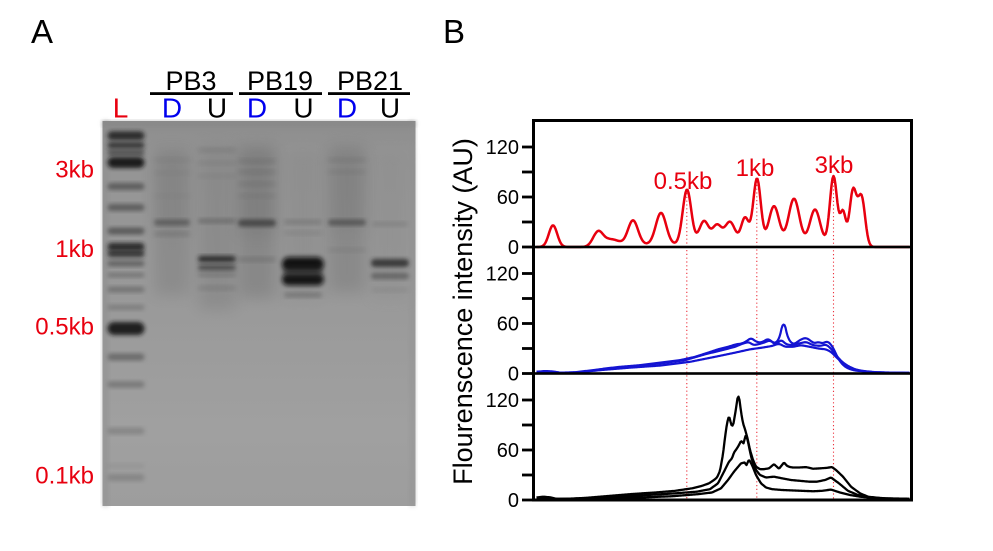 The height and width of the screenshot is (551, 993). I want to click on svg-text: A, so click(42, 31).